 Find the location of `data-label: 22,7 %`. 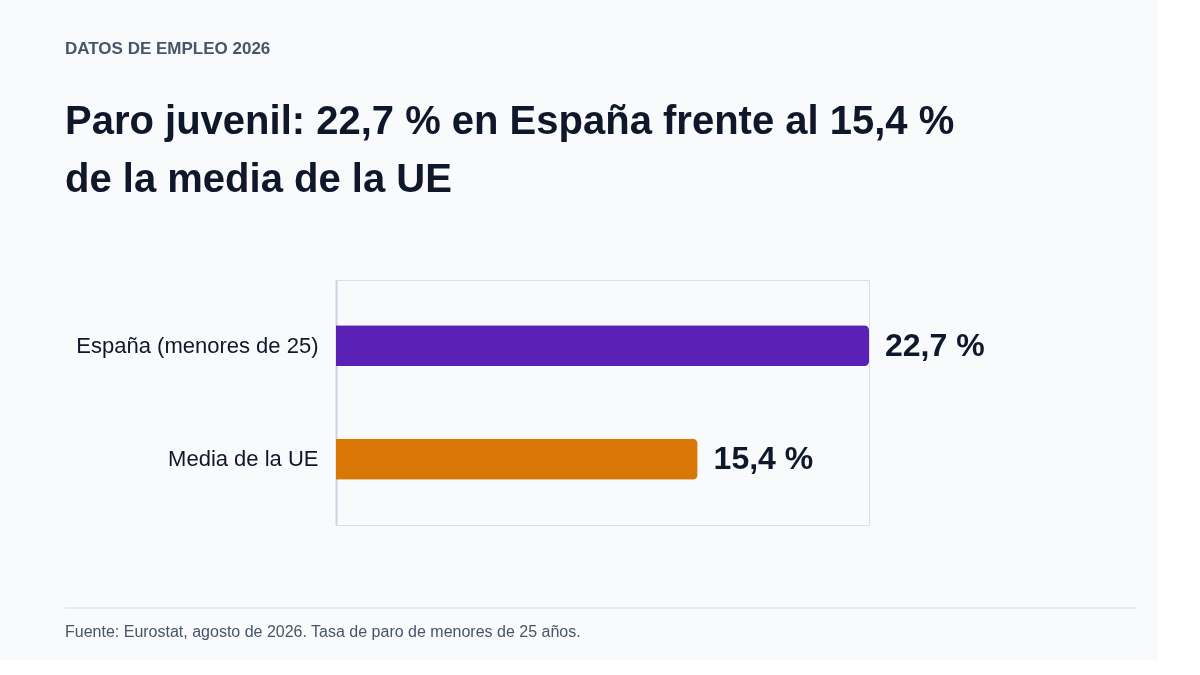

data-label: 22,7 % is located at coordinates (935, 344).